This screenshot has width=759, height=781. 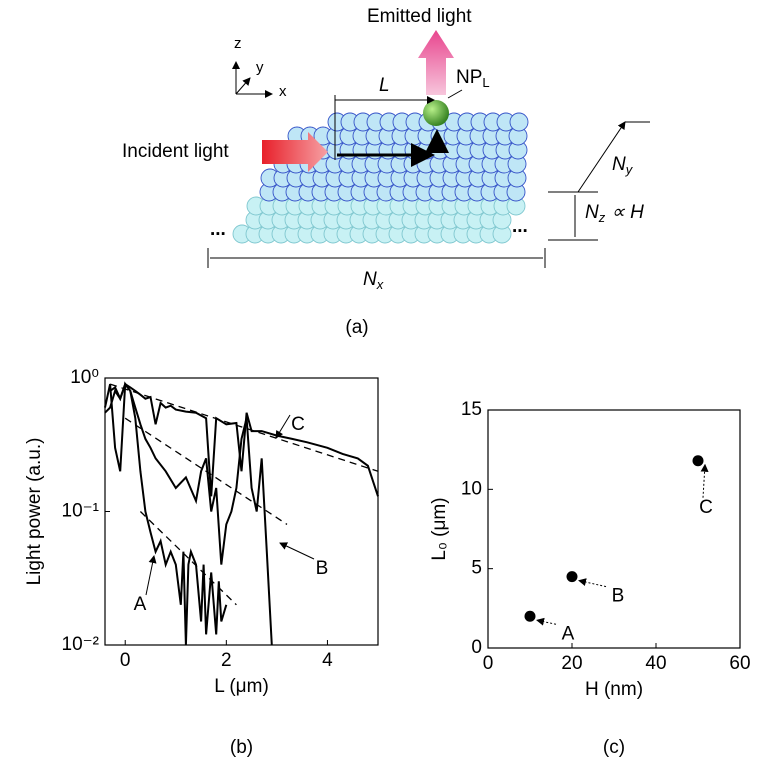 What do you see at coordinates (439, 528) in the screenshot?
I see `y-axis-label: L₀ (μm)` at bounding box center [439, 528].